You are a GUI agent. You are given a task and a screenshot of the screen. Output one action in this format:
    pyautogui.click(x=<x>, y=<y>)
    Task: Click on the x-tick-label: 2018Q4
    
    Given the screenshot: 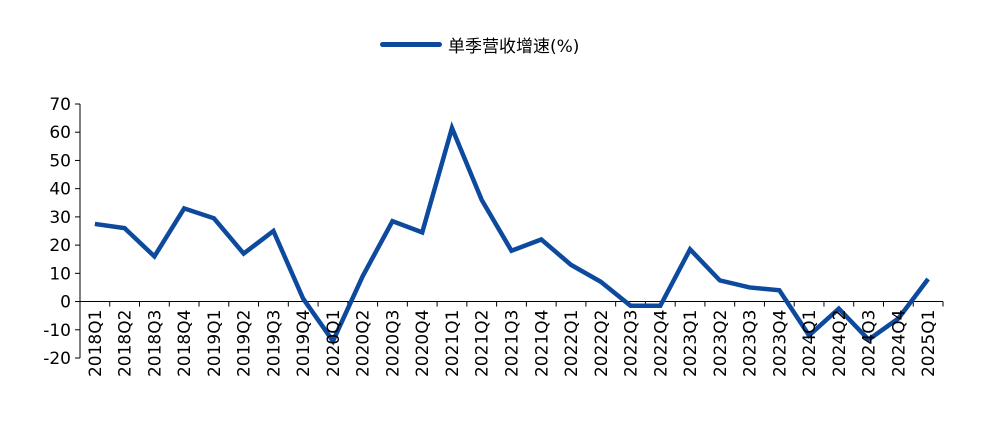 What is the action you would take?
    pyautogui.click(x=185, y=343)
    